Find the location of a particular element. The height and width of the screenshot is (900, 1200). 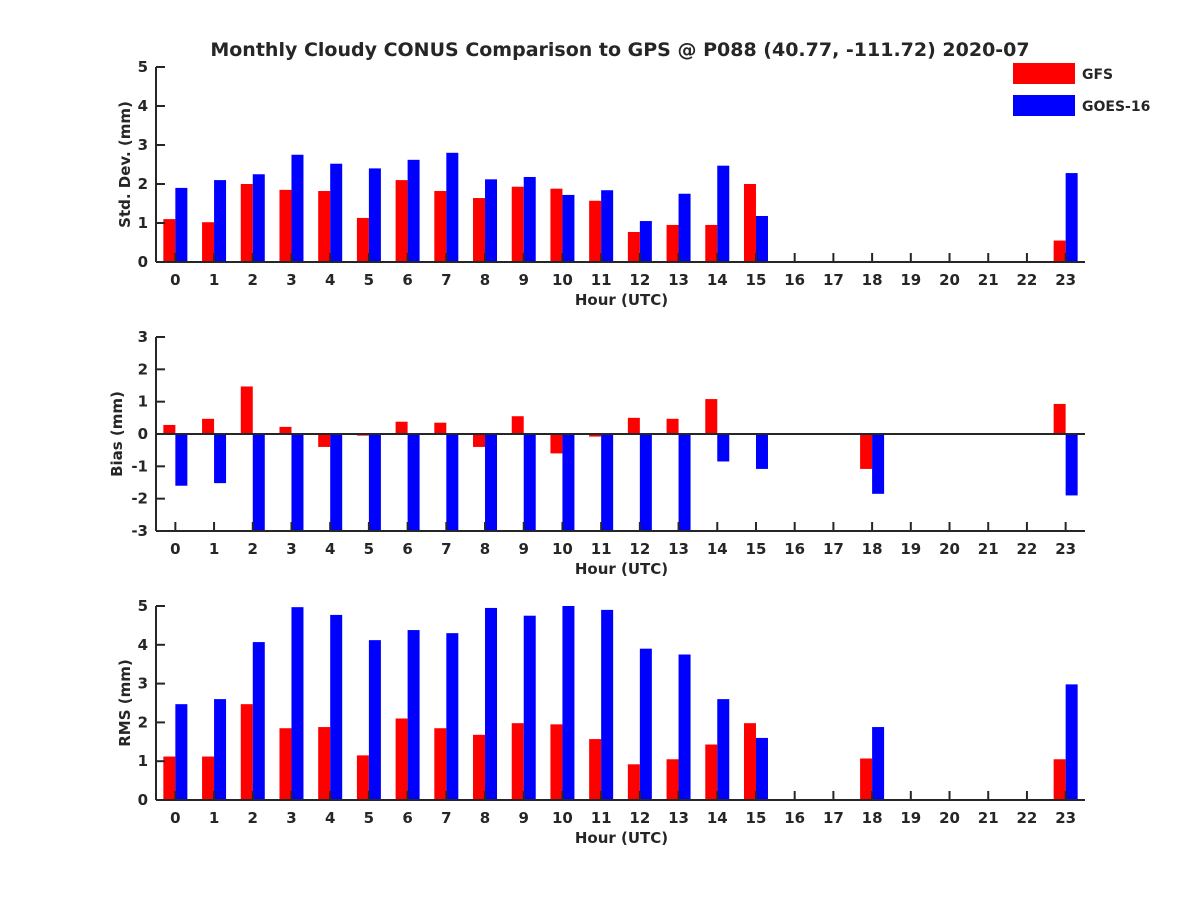

x-tick-label: 21 is located at coordinates (988, 280).